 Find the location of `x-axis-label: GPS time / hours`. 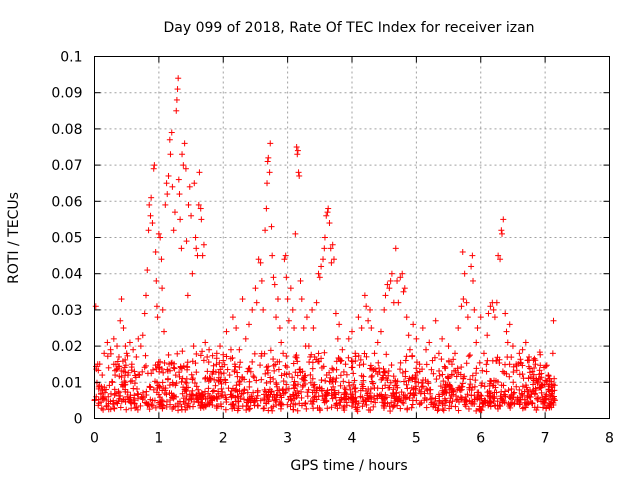

x-axis-label: GPS time / hours is located at coordinates (348, 466).